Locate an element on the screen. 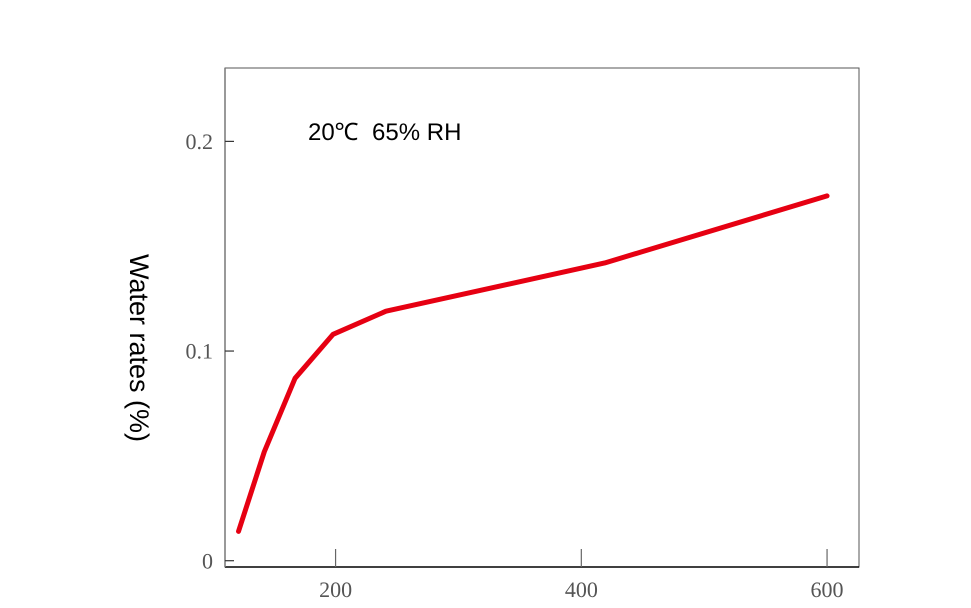 The width and height of the screenshot is (971, 608). x-tick-label: 600 is located at coordinates (827, 589).